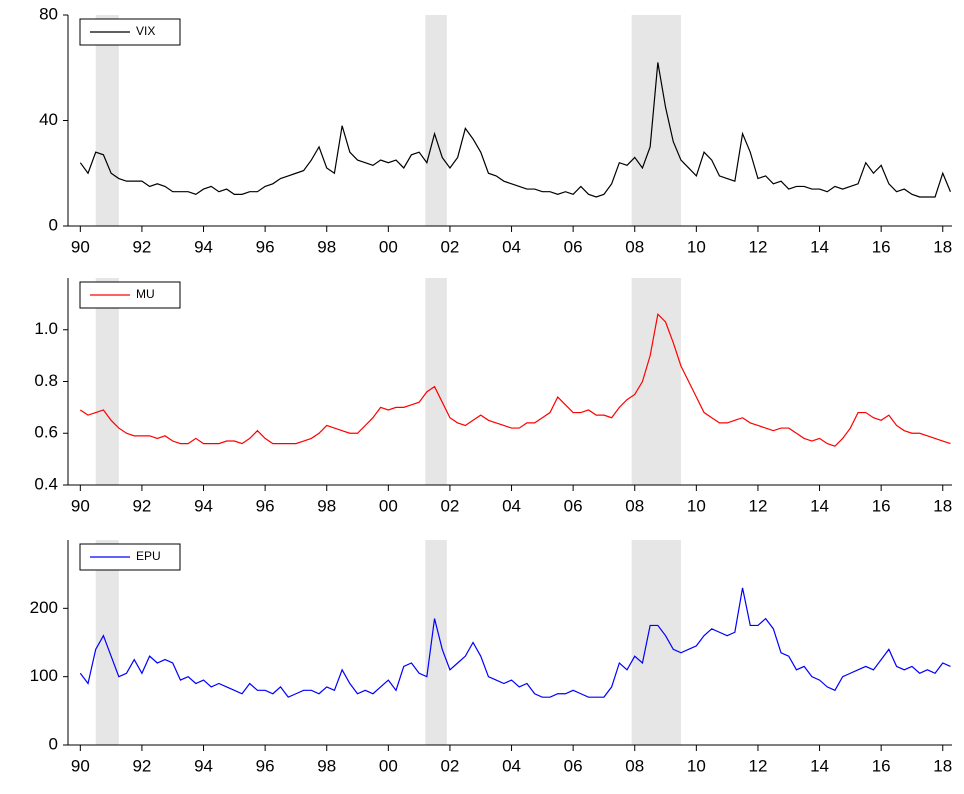 This screenshot has height=794, width=964. I want to click on y-tick-label: 40, so click(48, 119).